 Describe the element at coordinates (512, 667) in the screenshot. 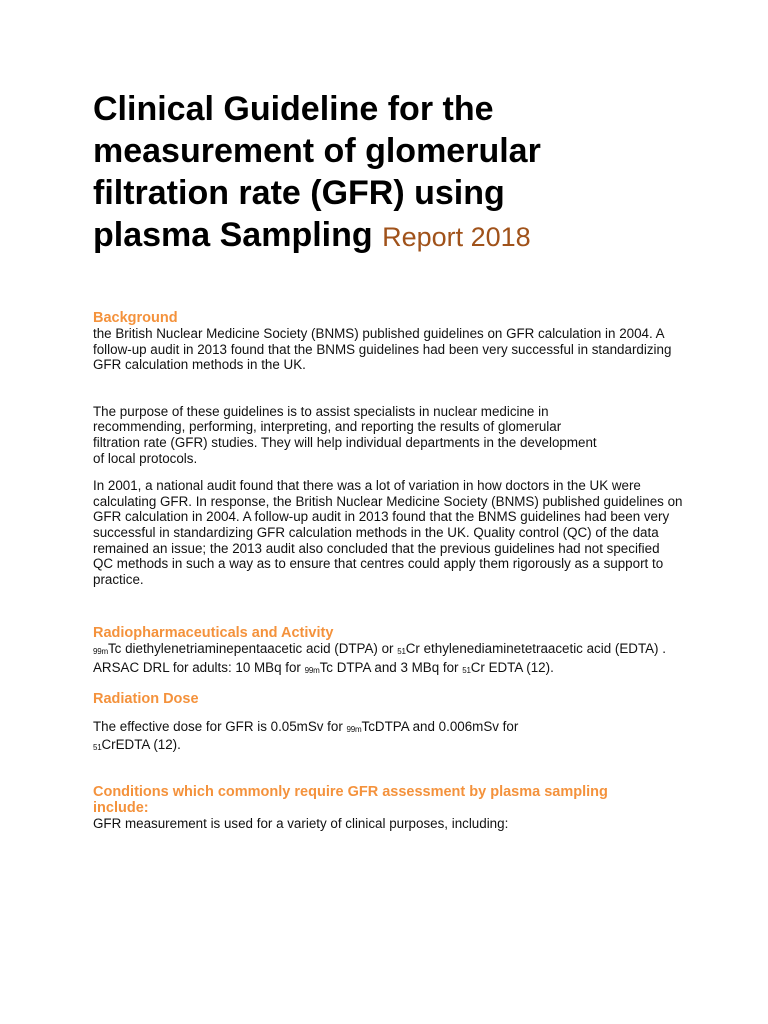

I see `radiopharm-text-4: Cr EDTA (12).` at that location.